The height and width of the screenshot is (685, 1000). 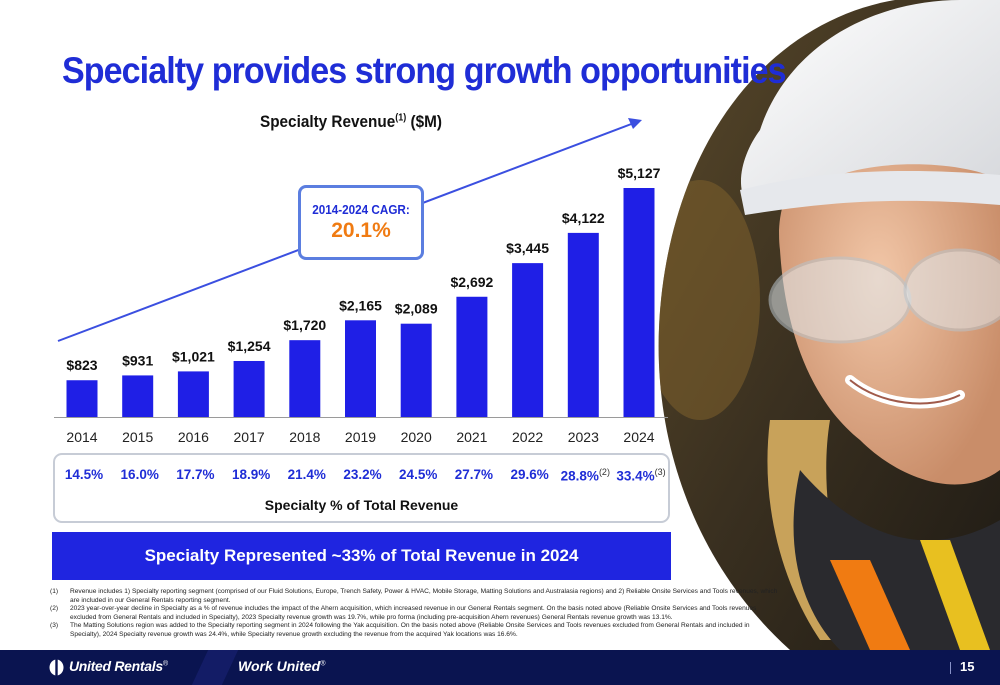 I want to click on tagline-registered-mark: ®, so click(x=323, y=664).